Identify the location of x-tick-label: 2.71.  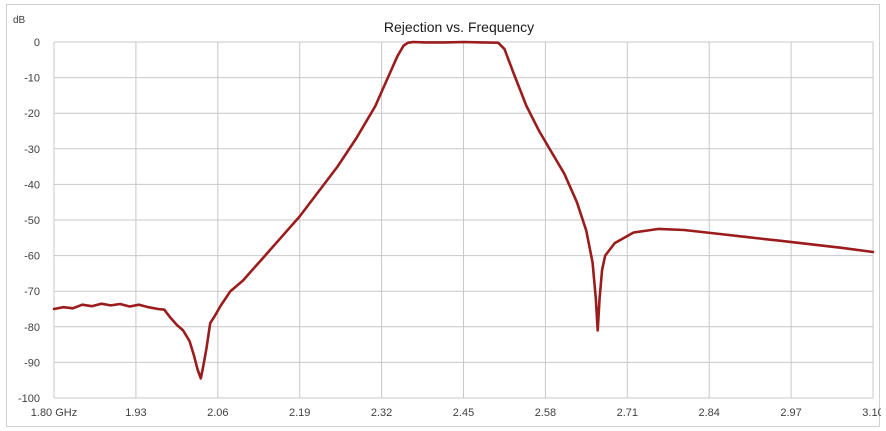
(627, 413).